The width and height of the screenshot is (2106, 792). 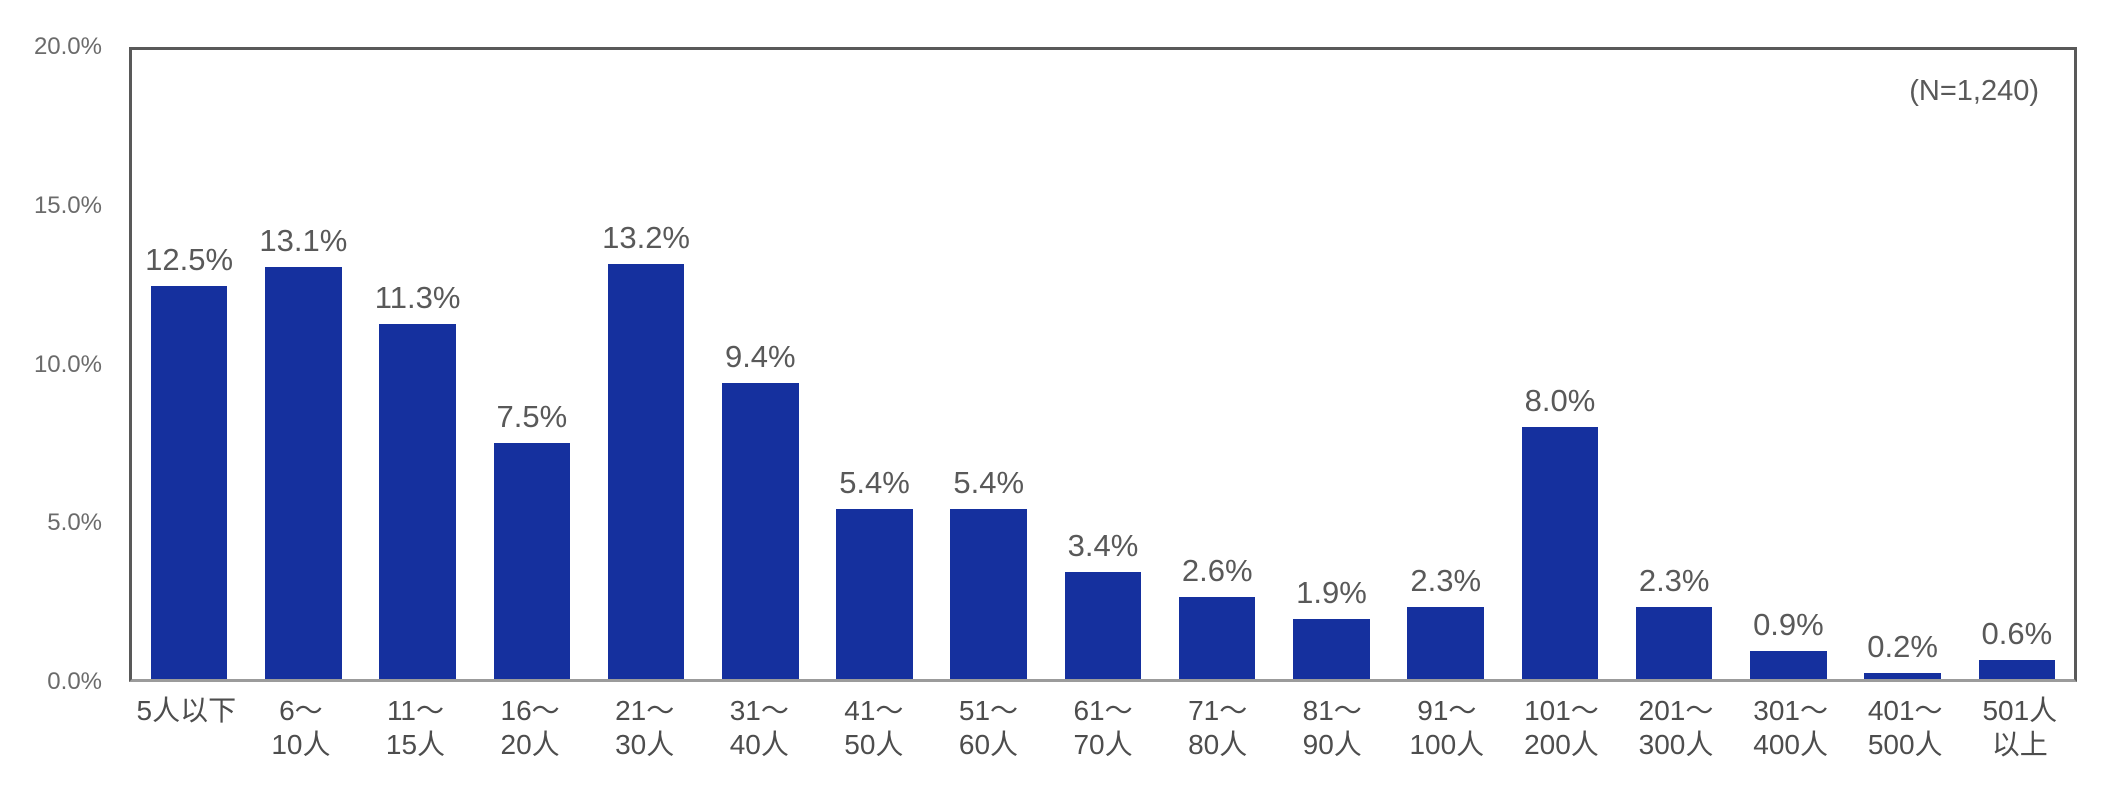 What do you see at coordinates (1103, 545) in the screenshot?
I see `bar-value-label: 3.4%` at bounding box center [1103, 545].